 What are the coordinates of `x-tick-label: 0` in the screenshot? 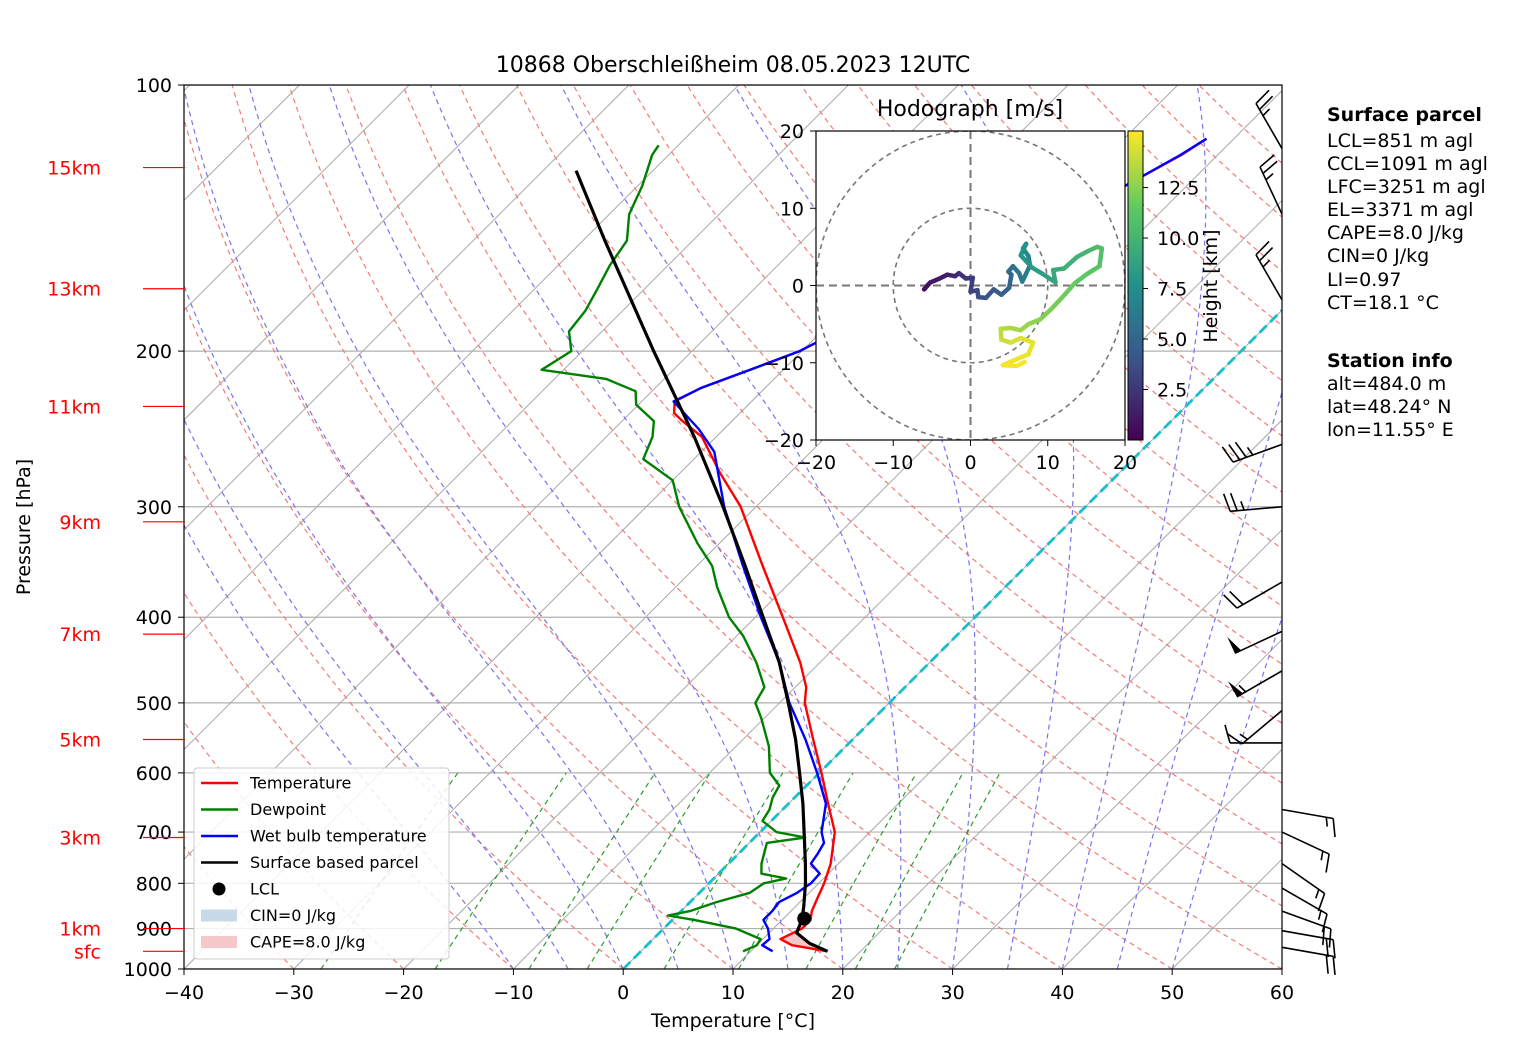 It's located at (623, 993).